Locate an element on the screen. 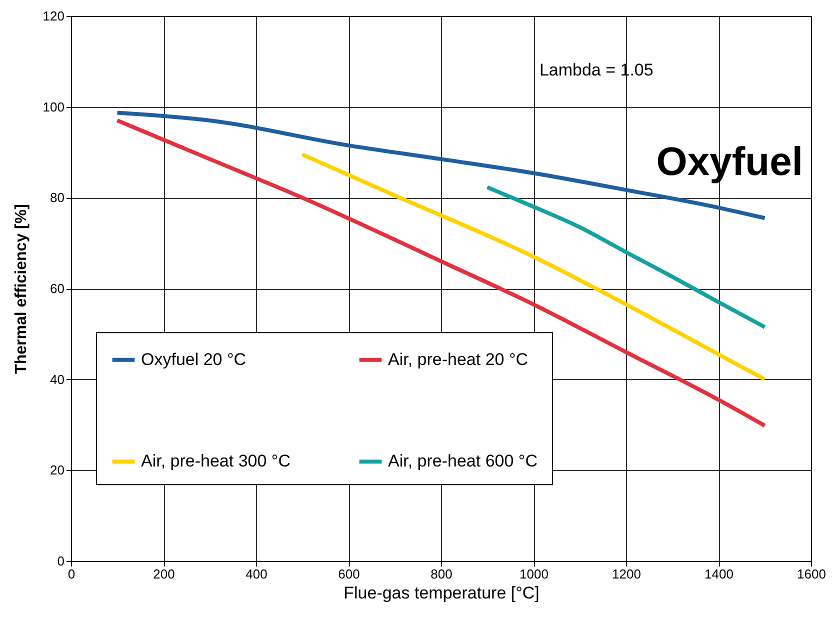 The width and height of the screenshot is (834, 628). line-series is located at coordinates (626, 257).